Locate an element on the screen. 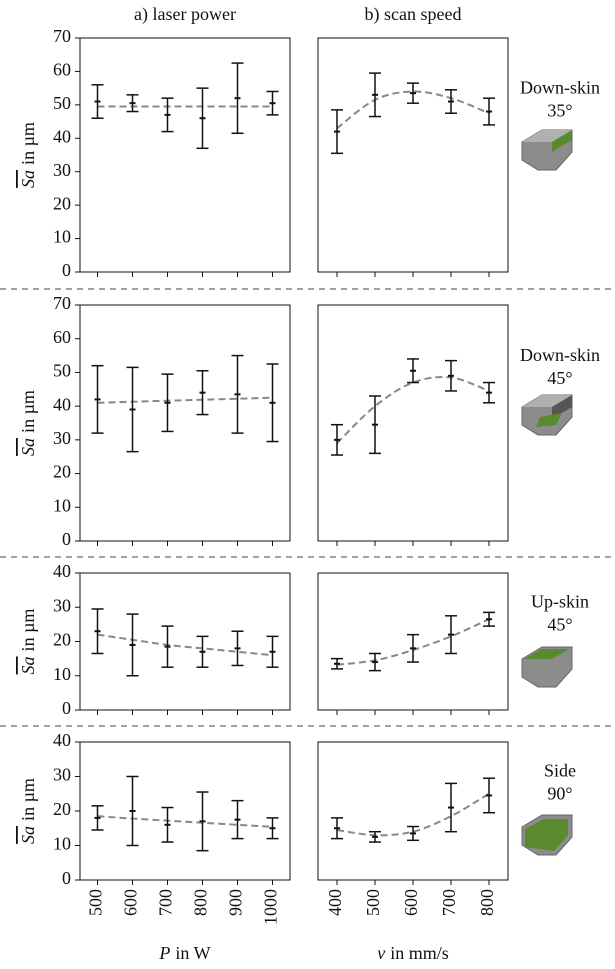 This screenshot has width=615, height=969. x-axis-unit: in mm/s is located at coordinates (419, 953).